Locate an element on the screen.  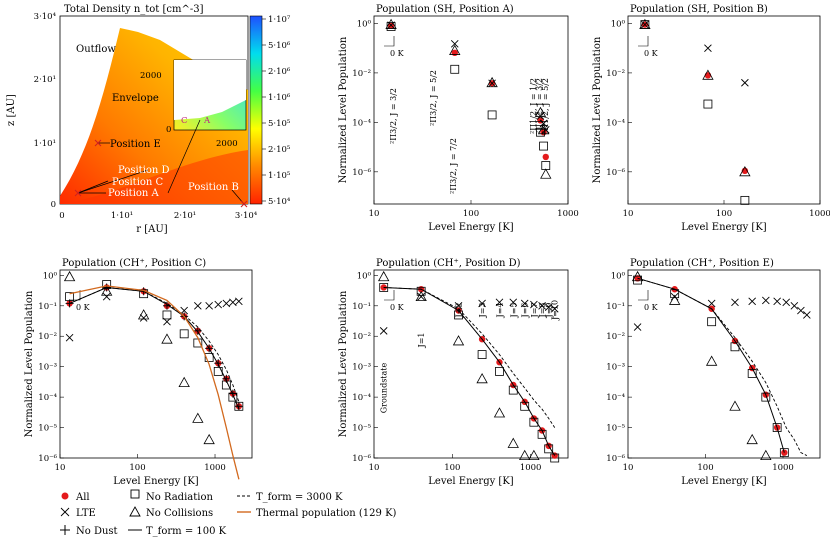
y-tick-label: 10⁰ is located at coordinates (50, 276).